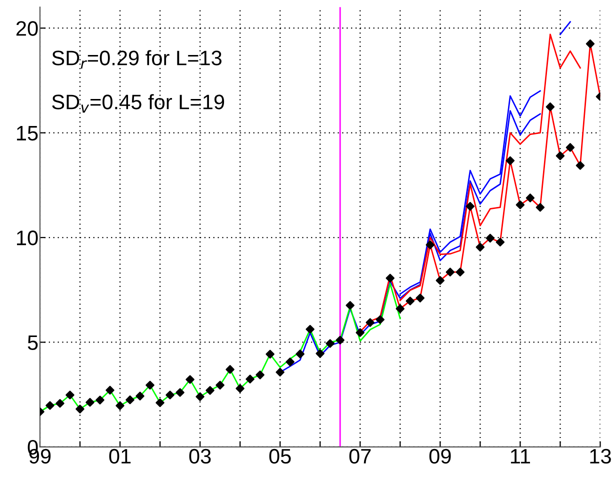 Image resolution: width=615 pixels, height=477 pixels. What do you see at coordinates (280, 456) in the screenshot?
I see `x-tick-label: 05` at bounding box center [280, 456].